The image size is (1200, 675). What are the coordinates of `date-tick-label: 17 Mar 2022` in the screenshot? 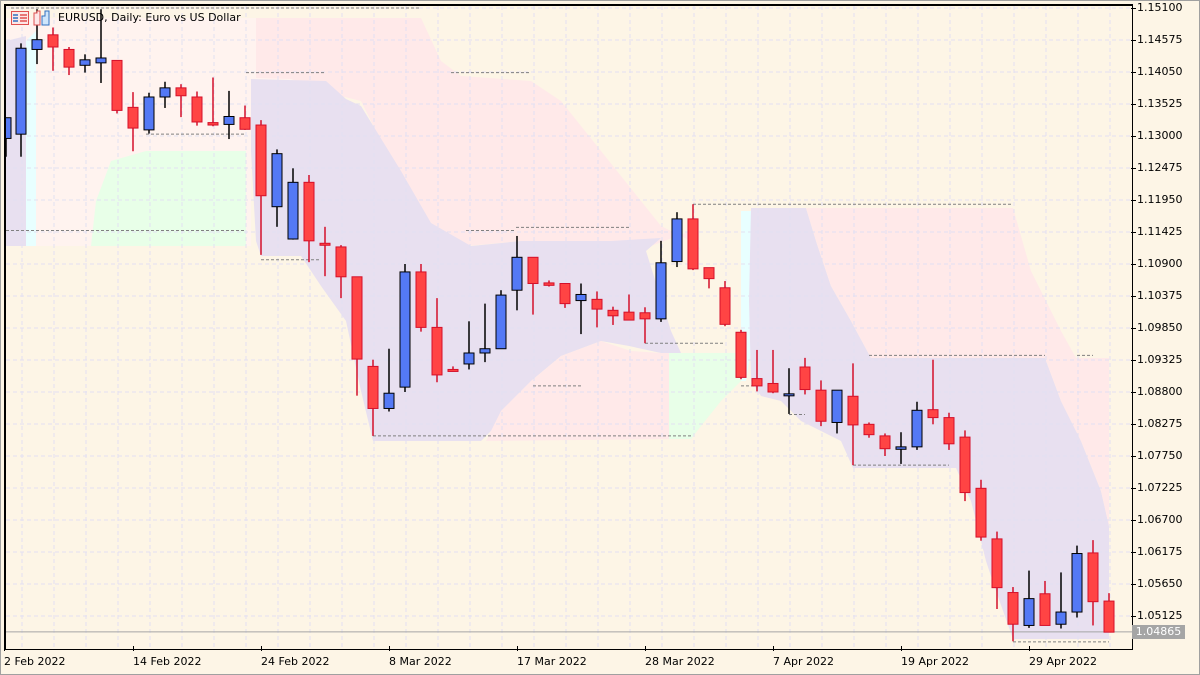 It's located at (552, 661).